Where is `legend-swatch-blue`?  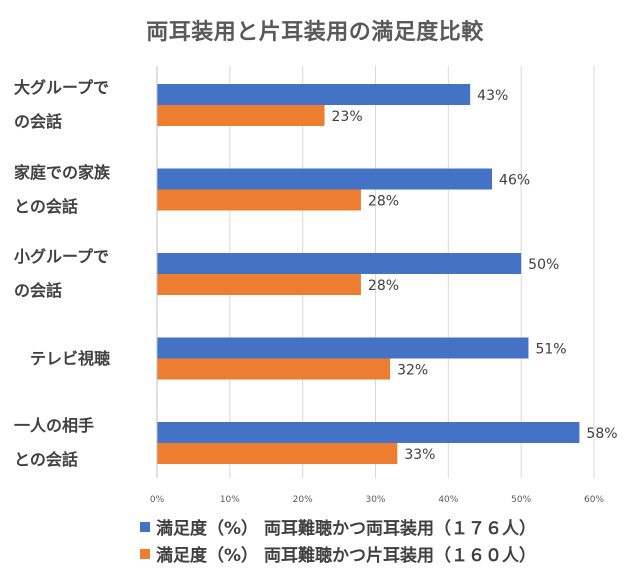 legend-swatch-blue is located at coordinates (145, 526).